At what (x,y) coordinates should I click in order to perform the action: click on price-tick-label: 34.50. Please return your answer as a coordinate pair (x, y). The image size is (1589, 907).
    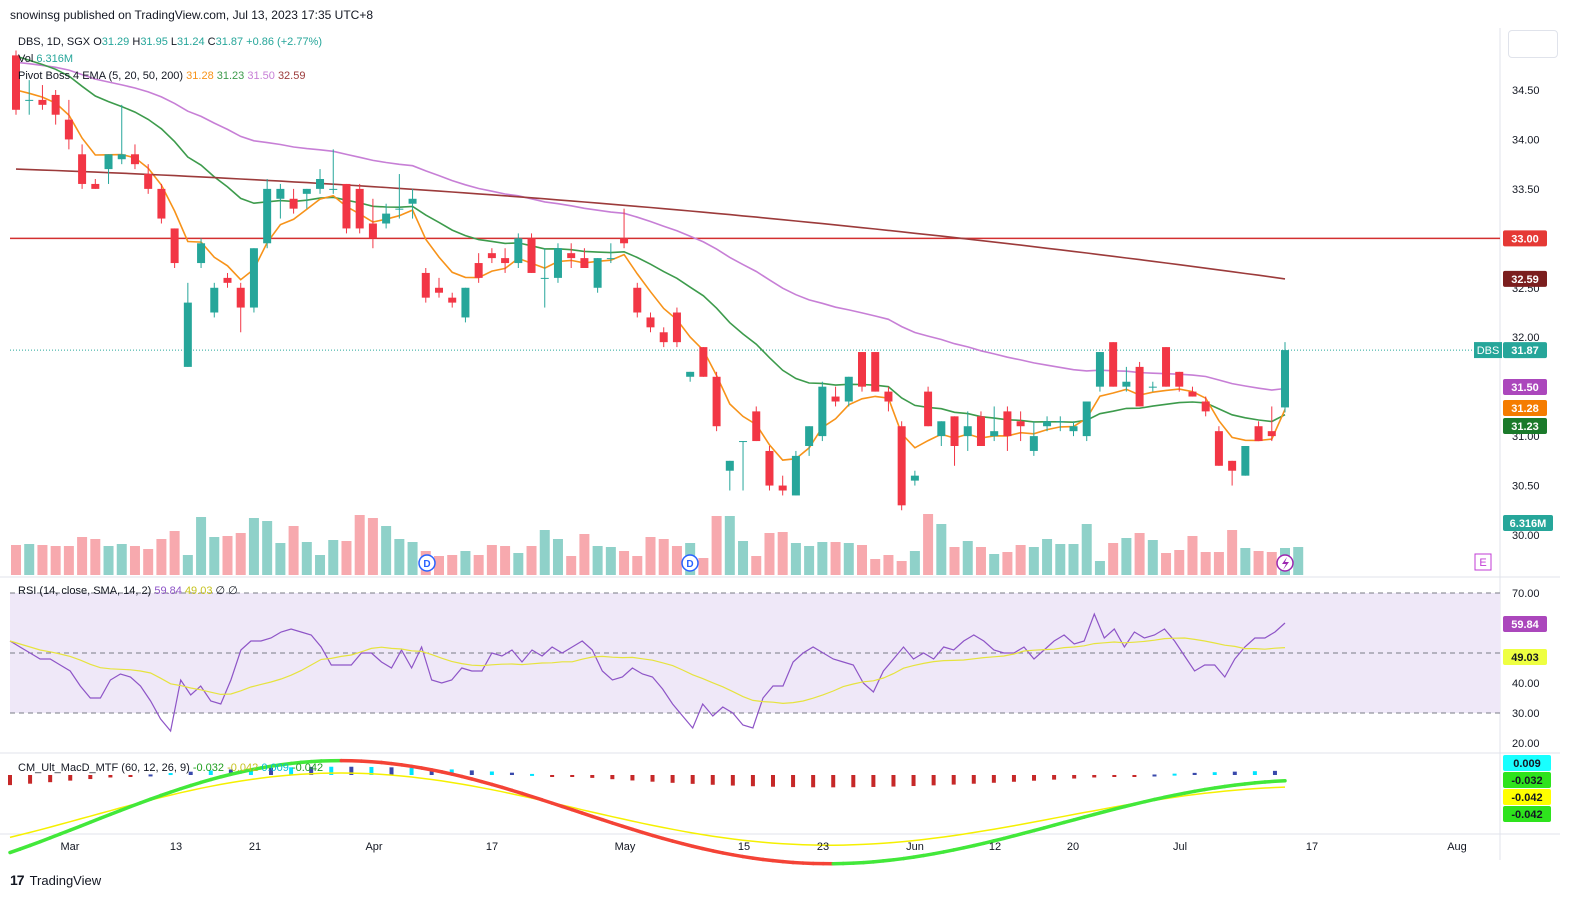
    Looking at the image, I should click on (1526, 91).